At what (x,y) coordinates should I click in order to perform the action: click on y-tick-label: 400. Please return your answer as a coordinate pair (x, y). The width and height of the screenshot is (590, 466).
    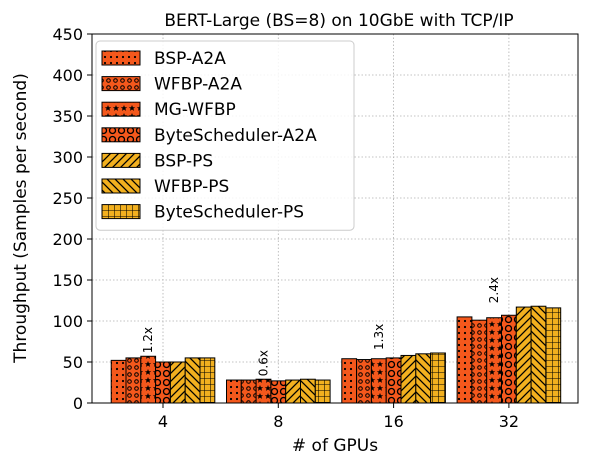
    Looking at the image, I should click on (67, 75).